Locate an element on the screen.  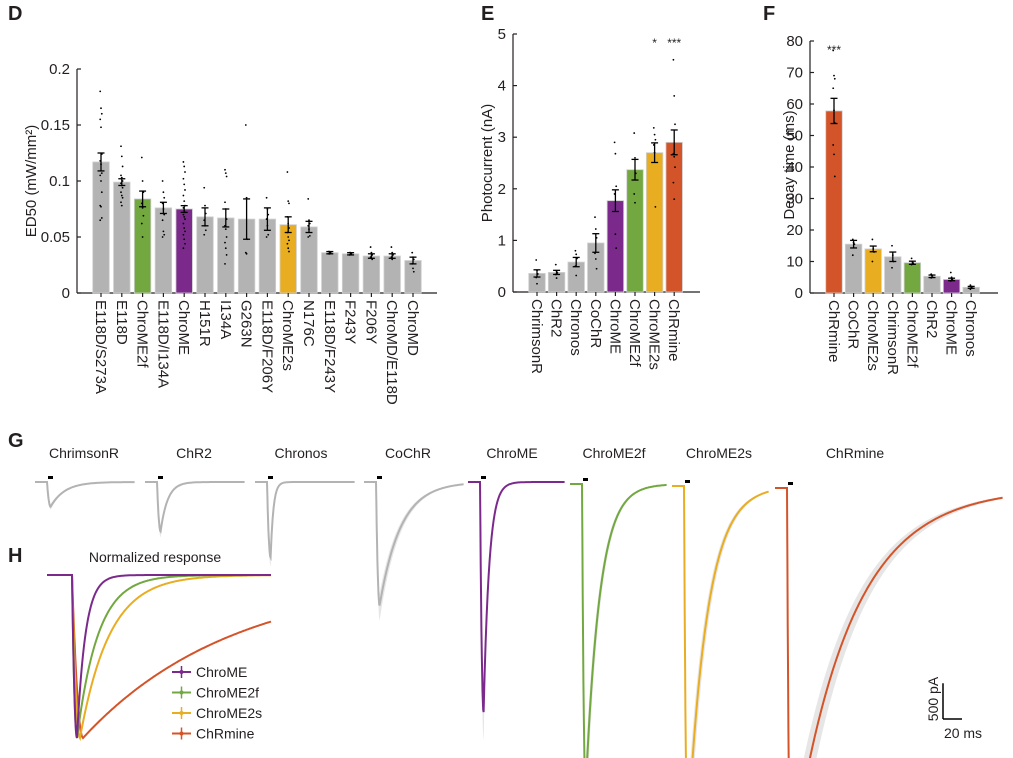
y-tick-label: 20 is located at coordinates (794, 230).